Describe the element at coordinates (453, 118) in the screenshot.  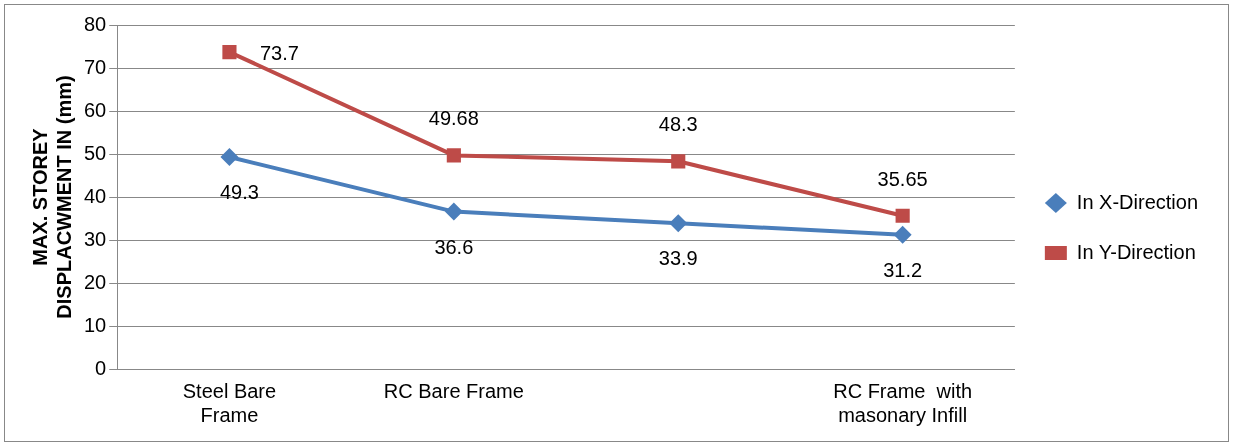
I see `data-label: 49.68` at that location.